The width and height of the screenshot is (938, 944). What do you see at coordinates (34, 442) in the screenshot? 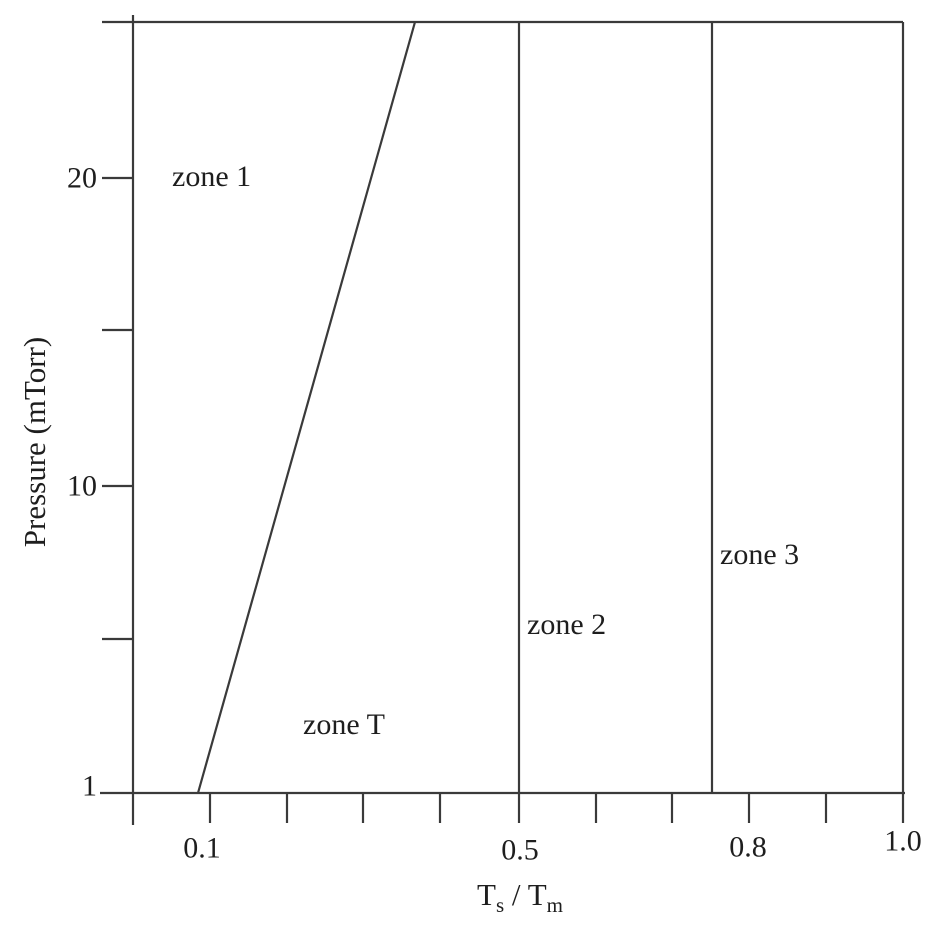
I see `y-axis-title: Pressure (mTorr)` at bounding box center [34, 442].